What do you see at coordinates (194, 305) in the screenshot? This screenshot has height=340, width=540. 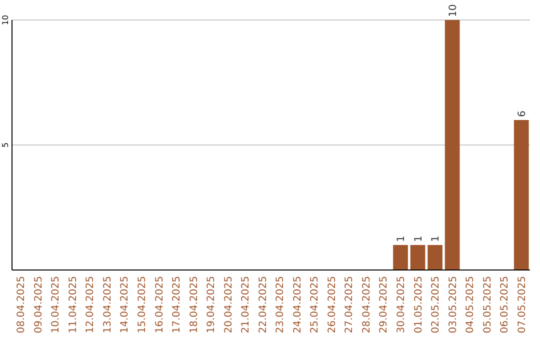 I see `x-tick-label: 18.04.2025` at bounding box center [194, 305].